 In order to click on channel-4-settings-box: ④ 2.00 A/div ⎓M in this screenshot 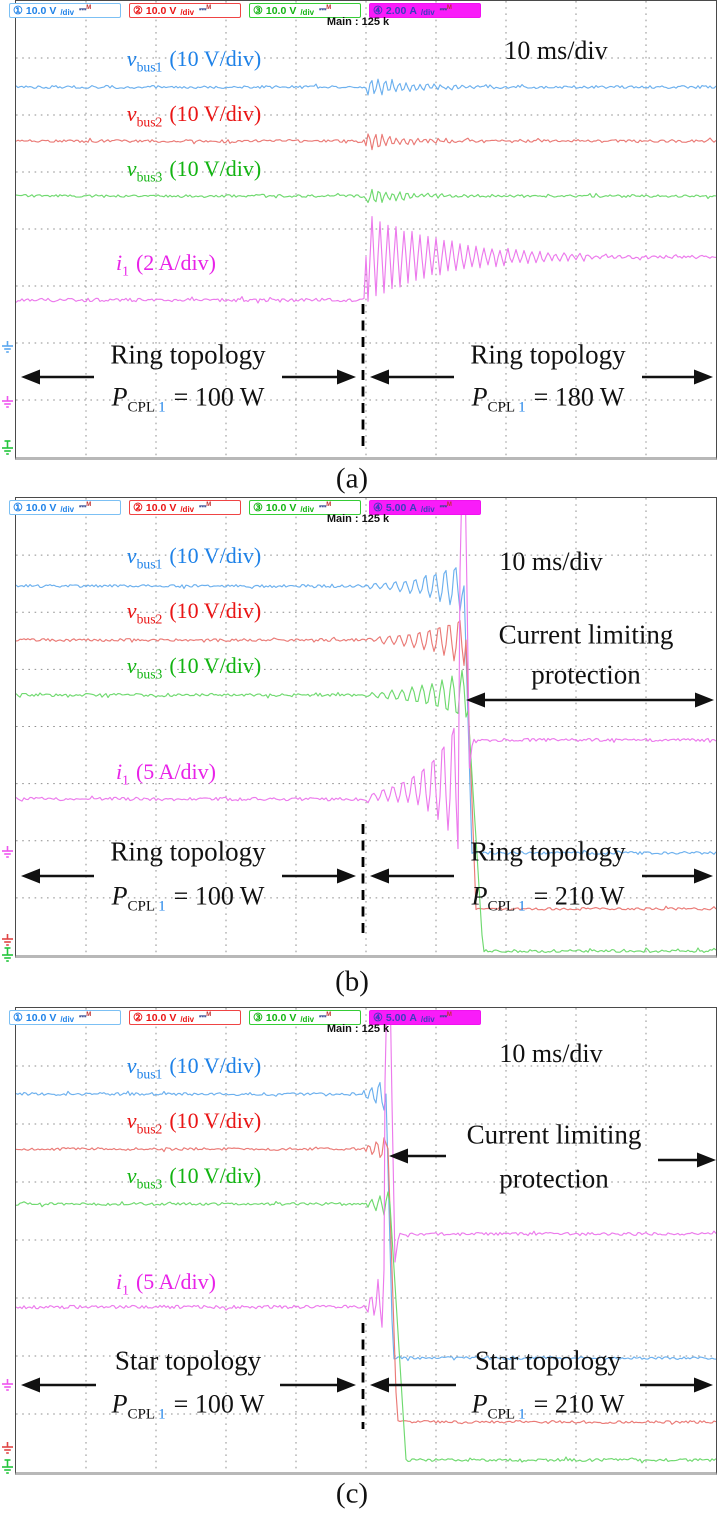, I will do `click(425, 10)`.